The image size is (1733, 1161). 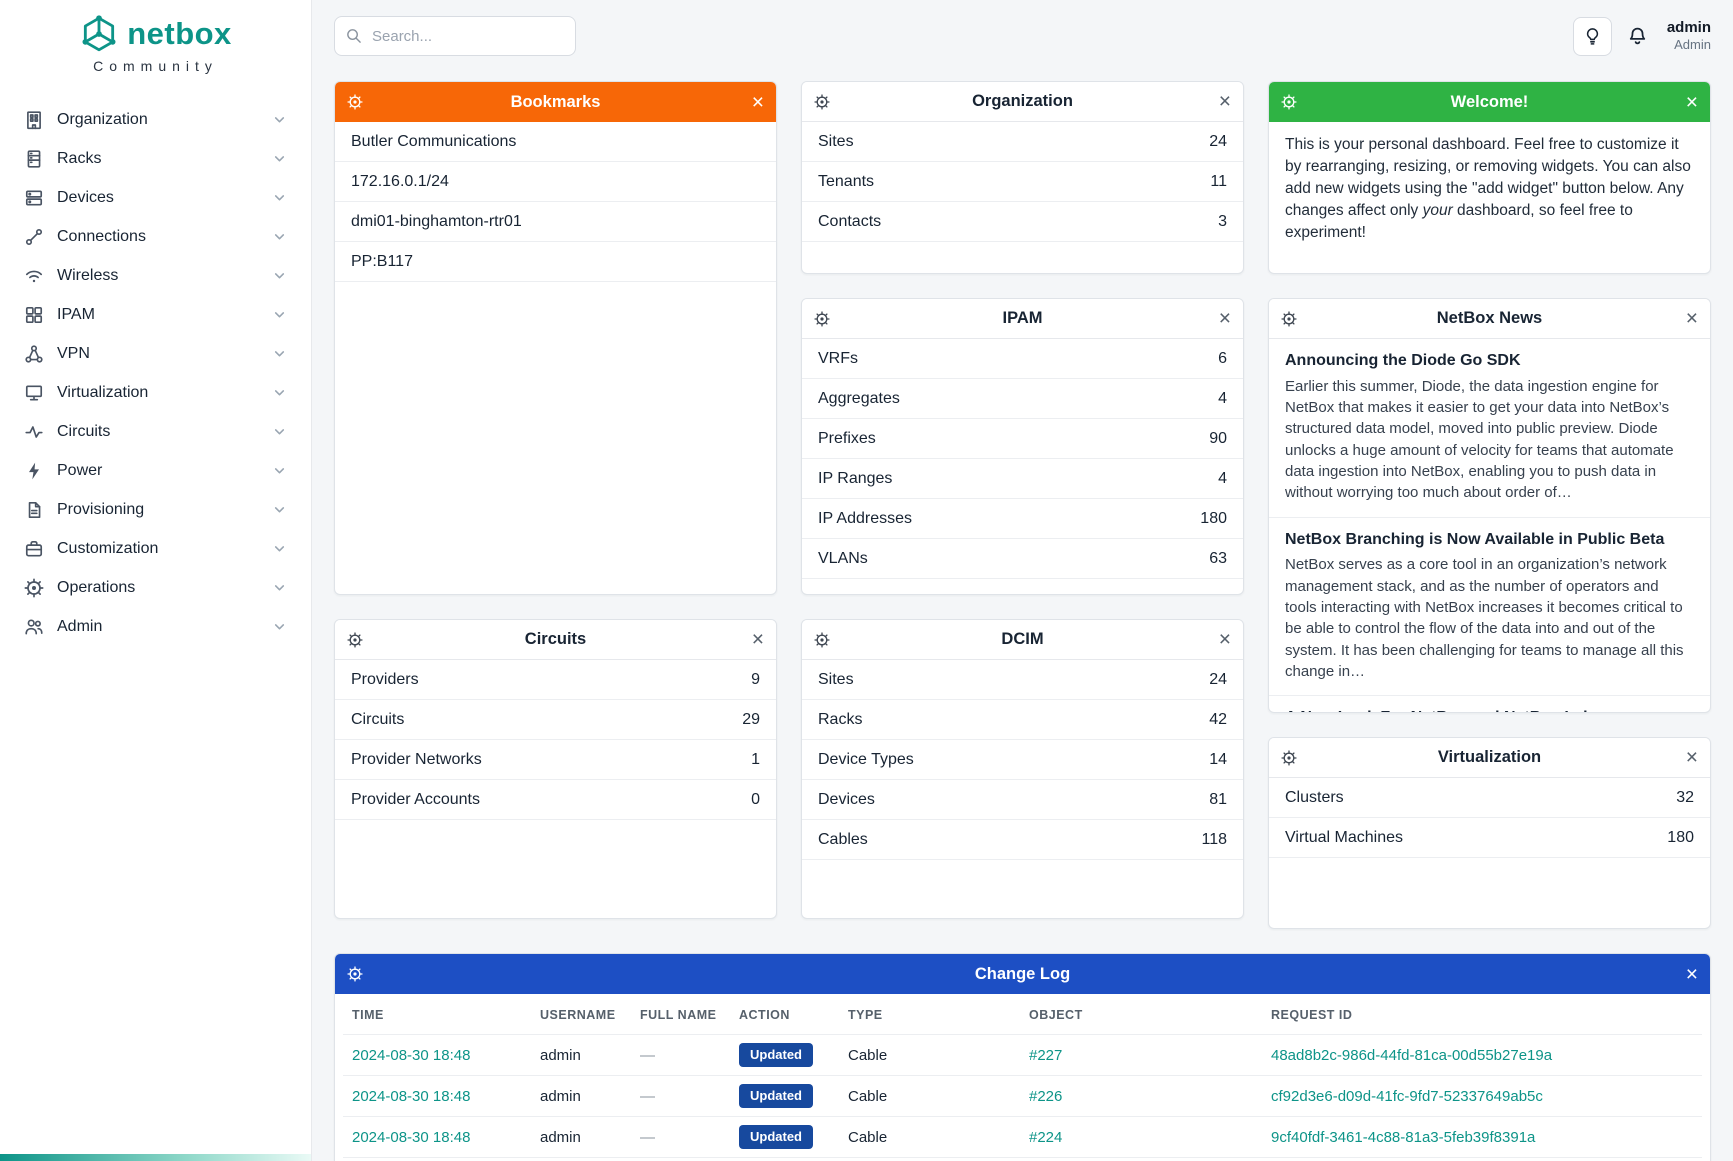 What do you see at coordinates (1022, 399) in the screenshot?
I see `stat-row: Aggregates 4` at bounding box center [1022, 399].